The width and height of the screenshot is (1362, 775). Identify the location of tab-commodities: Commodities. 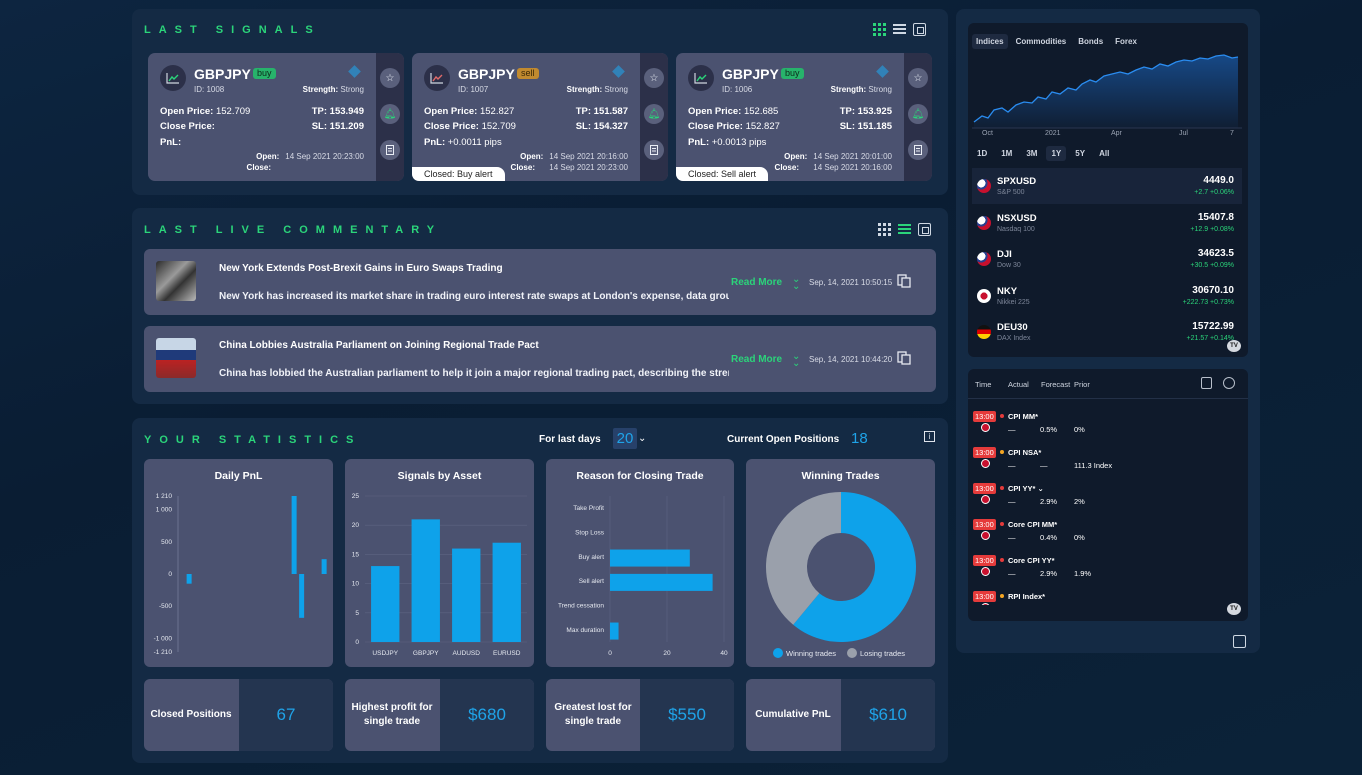
(1041, 41).